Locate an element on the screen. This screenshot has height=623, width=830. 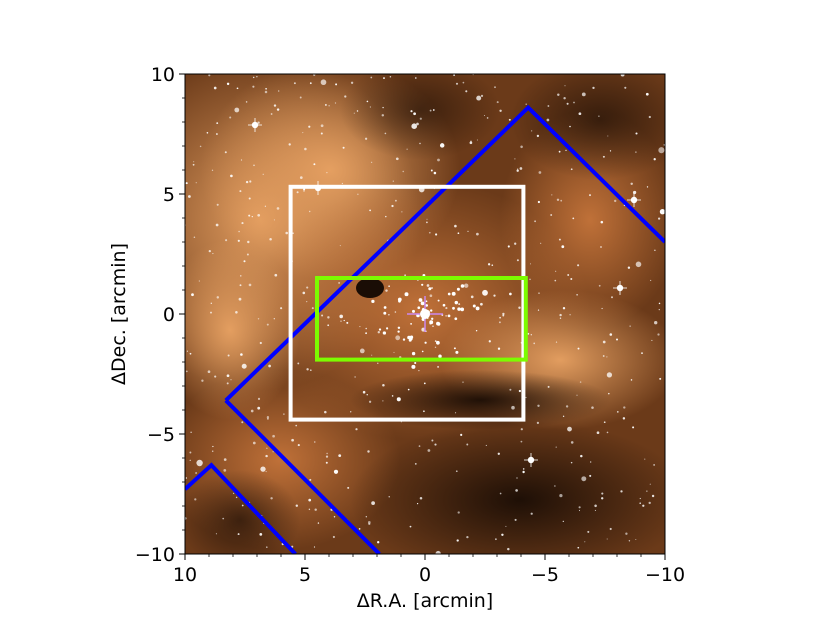
bright-star-glint is located at coordinates (620, 288).